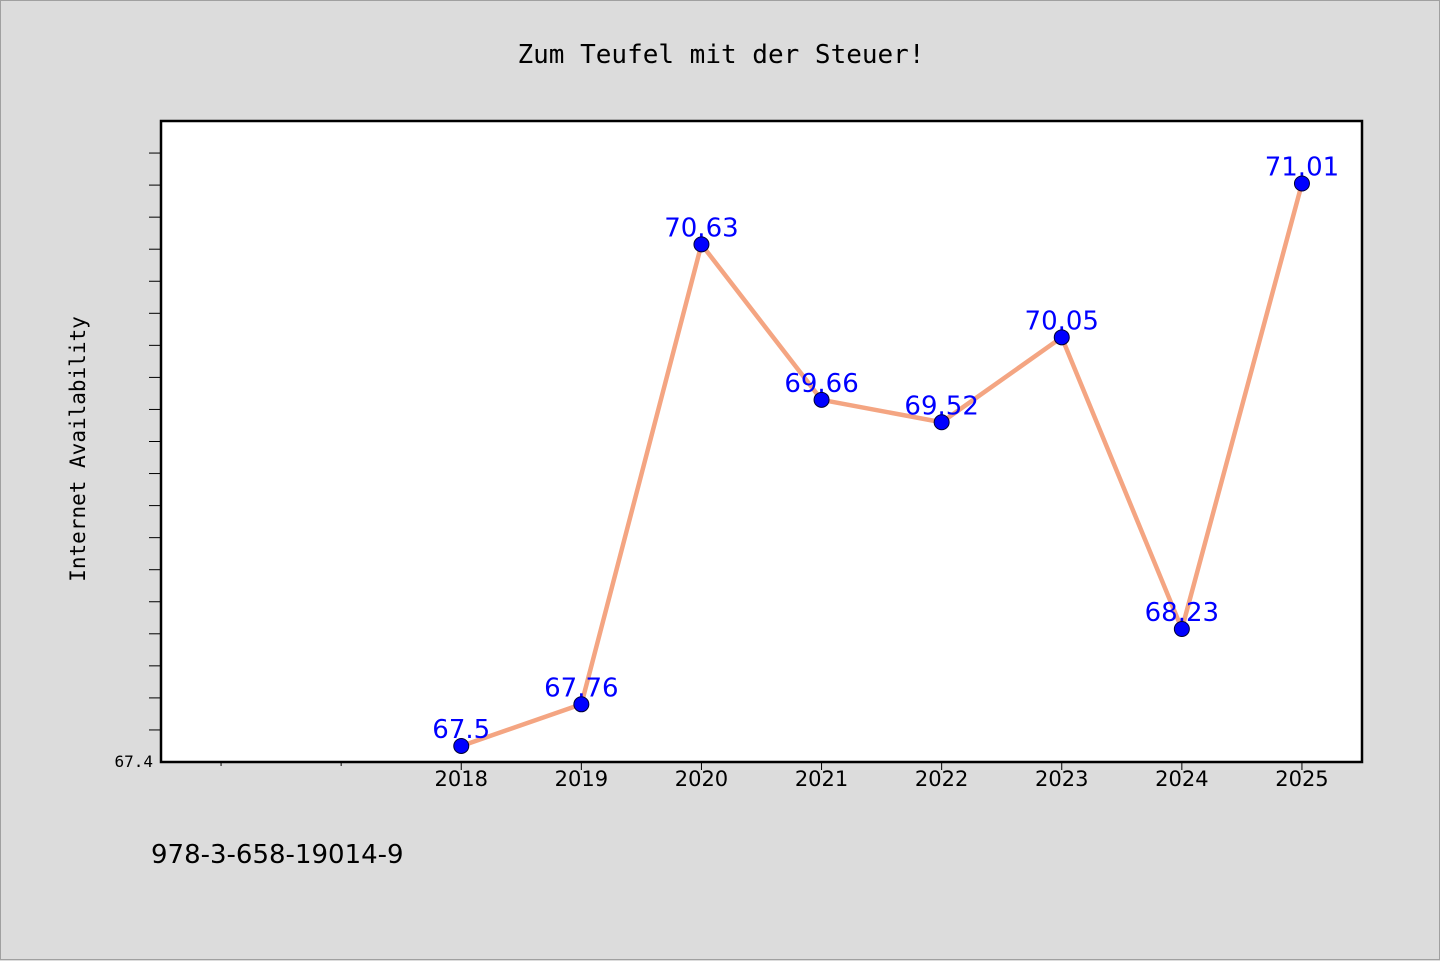  What do you see at coordinates (155, 441) in the screenshot?
I see `y-axis-ticks` at bounding box center [155, 441].